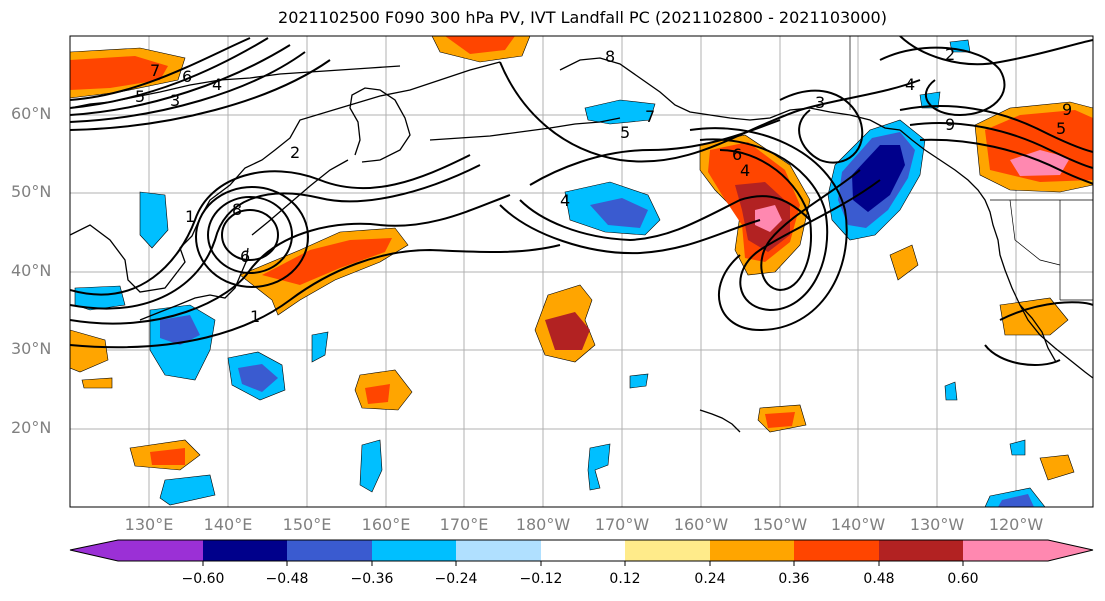  Describe the element at coordinates (386, 524) in the screenshot. I see `longitude-label: 160°E` at that location.